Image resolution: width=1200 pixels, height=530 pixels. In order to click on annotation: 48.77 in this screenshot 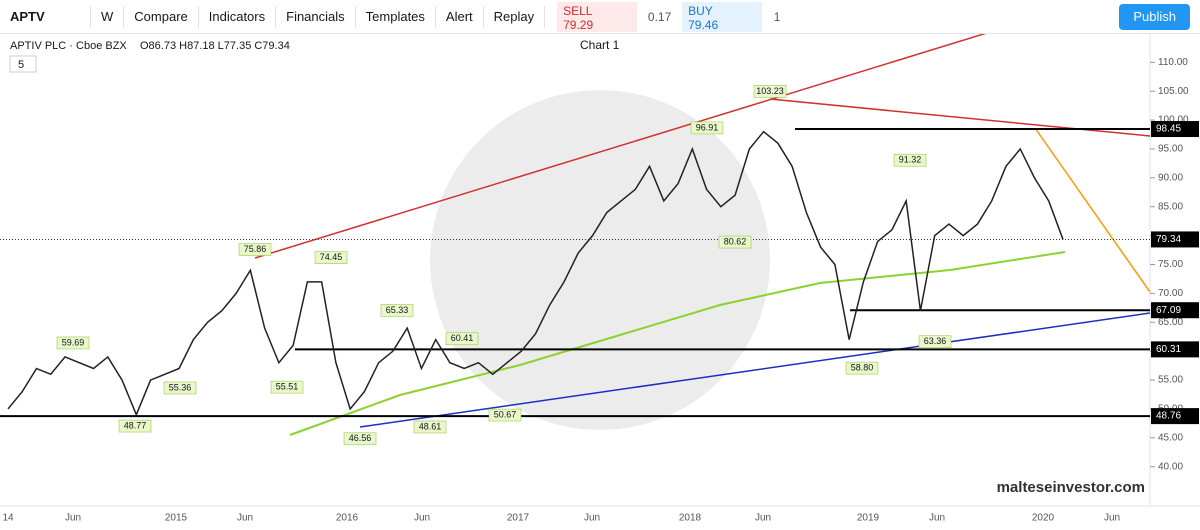, I will do `click(135, 425)`.